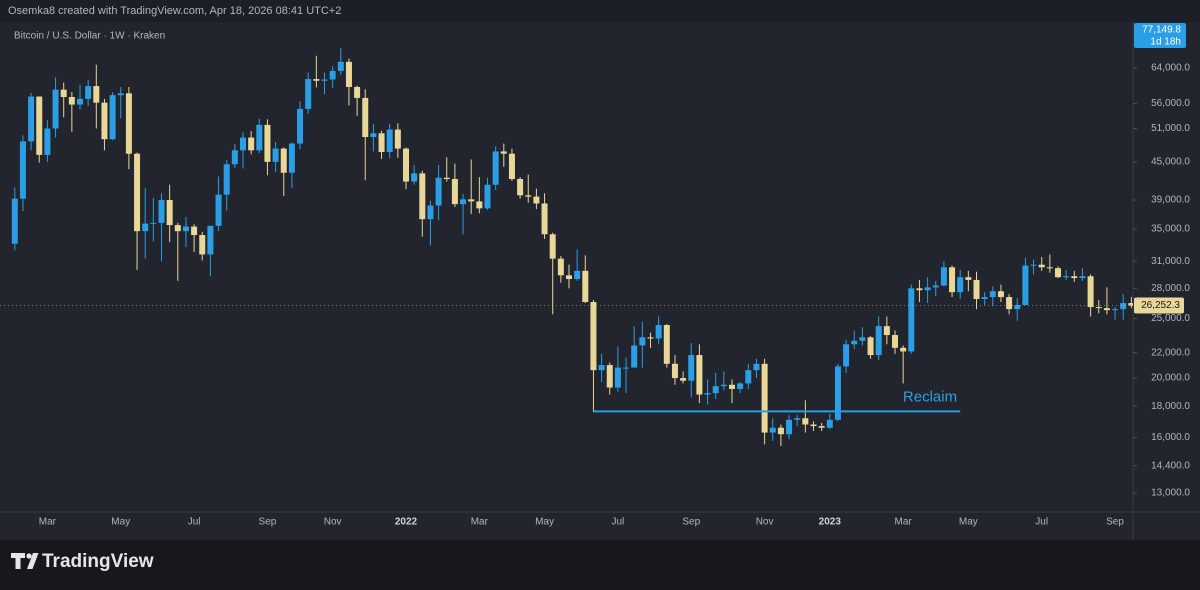 The width and height of the screenshot is (1200, 590). Describe the element at coordinates (1170, 162) in the screenshot. I see `y-tick-label: 45,000.0` at that location.